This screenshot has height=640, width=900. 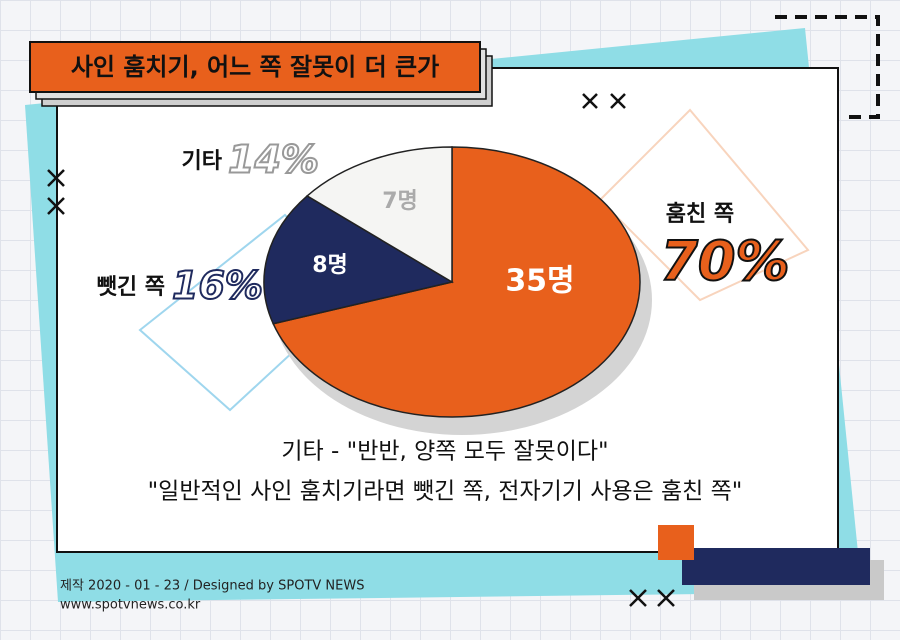 I want to click on percent-label: 16%, so click(x=217, y=286).